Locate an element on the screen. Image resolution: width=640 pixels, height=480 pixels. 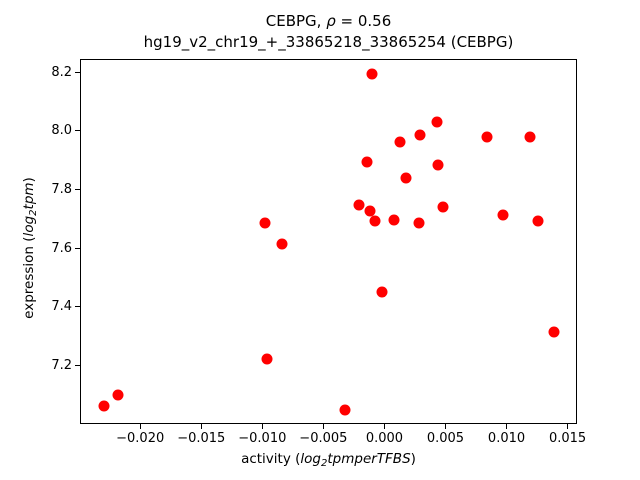
x-tick-label: 0.010 is located at coordinates (506, 438).